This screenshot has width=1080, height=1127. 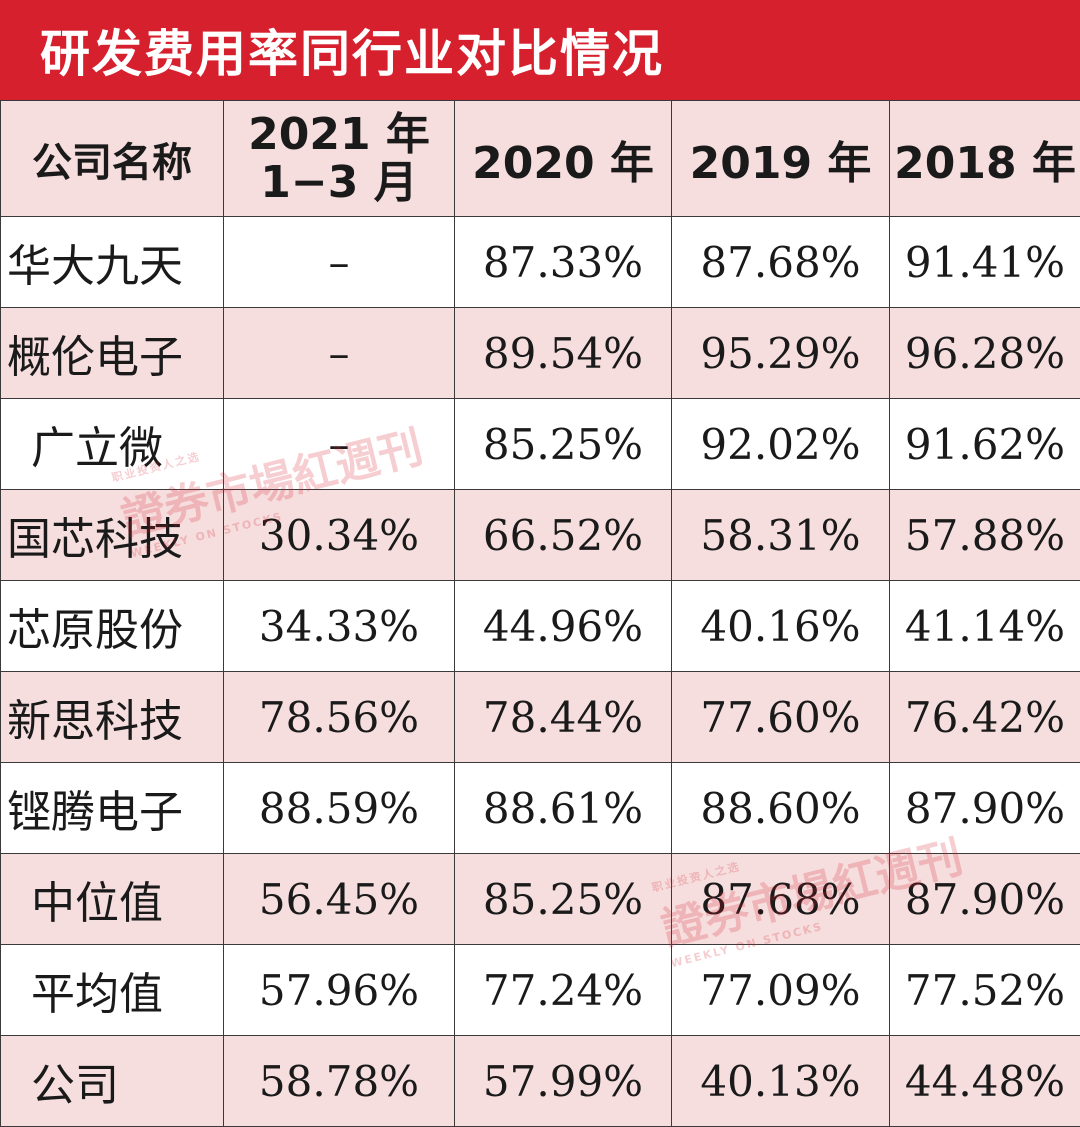 What do you see at coordinates (984, 444) in the screenshot?
I see `cell-2018: 91.62%` at bounding box center [984, 444].